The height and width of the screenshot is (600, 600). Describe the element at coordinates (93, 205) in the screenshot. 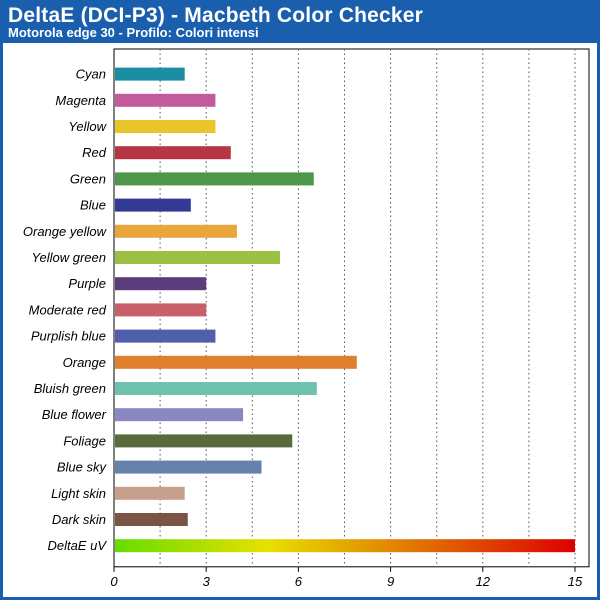

I see `category-label: Blue` at that location.